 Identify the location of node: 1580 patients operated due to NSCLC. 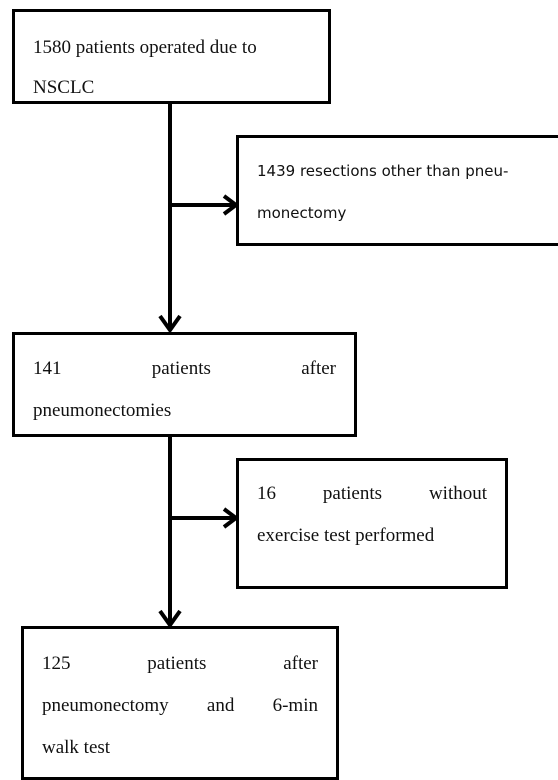
(171, 56).